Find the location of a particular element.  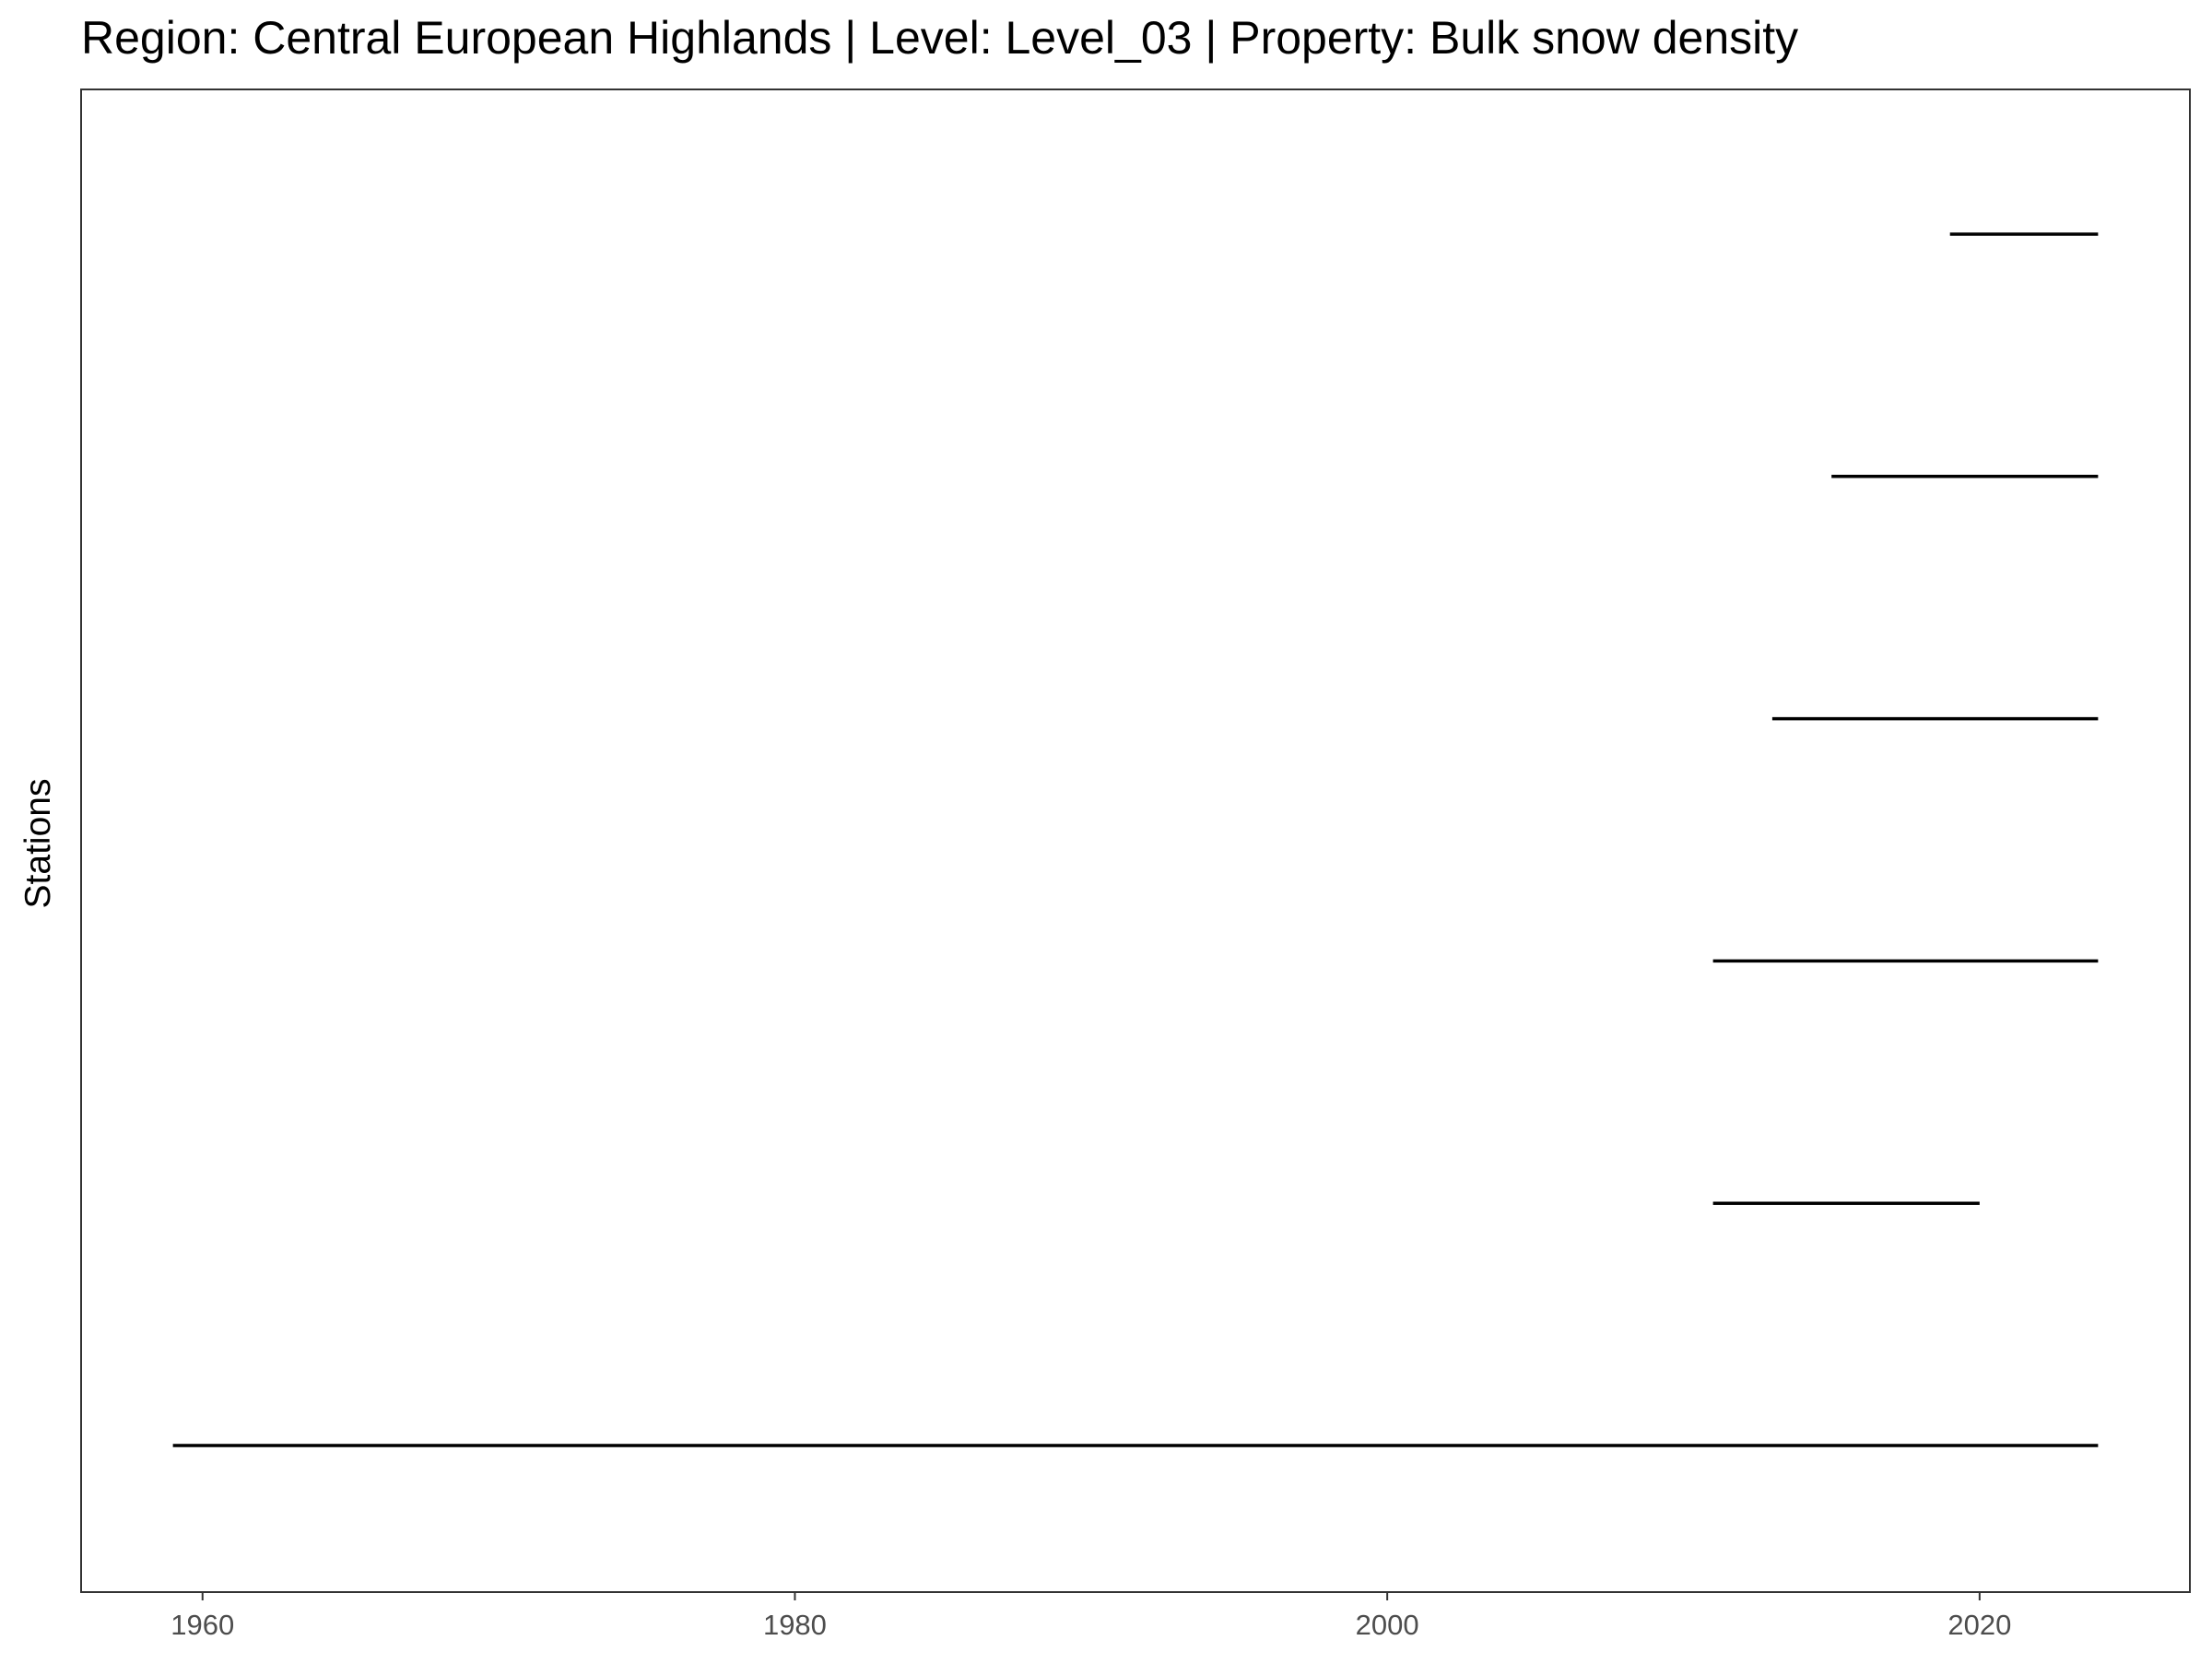

x-tick-label: 1960 is located at coordinates (202, 1625).